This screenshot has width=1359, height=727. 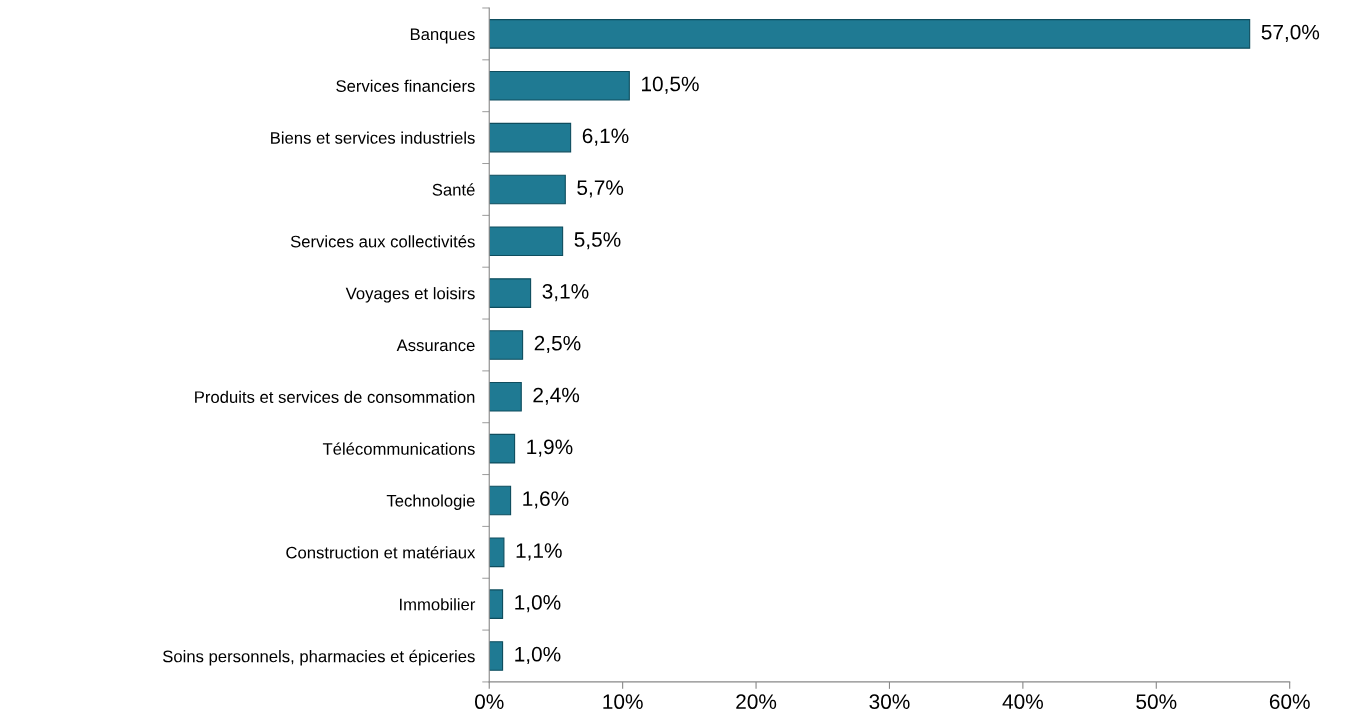 I want to click on x-tick-label: 40%, so click(x=1022, y=702).